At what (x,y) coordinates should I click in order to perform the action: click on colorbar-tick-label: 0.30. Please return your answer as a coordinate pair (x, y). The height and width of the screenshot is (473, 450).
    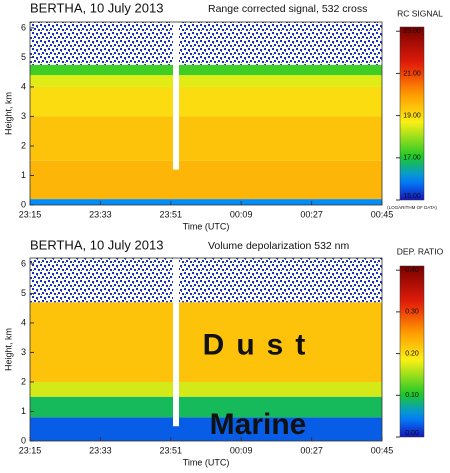
    Looking at the image, I should click on (412, 312).